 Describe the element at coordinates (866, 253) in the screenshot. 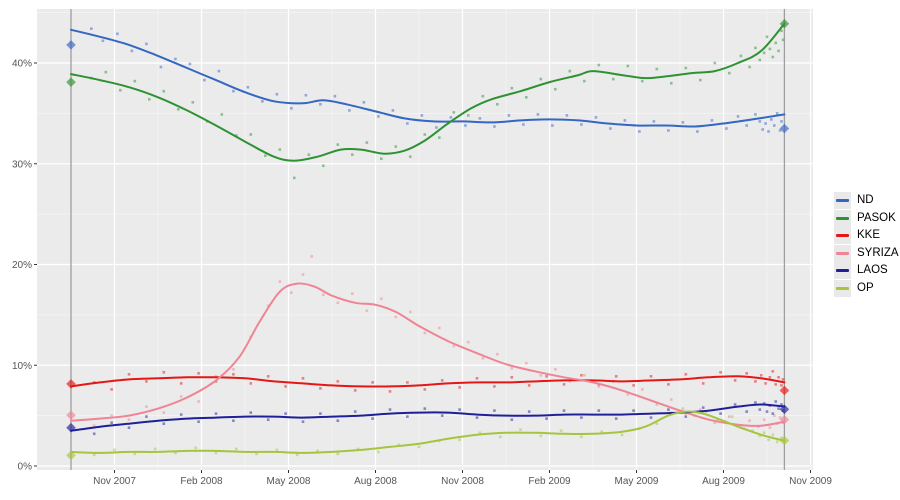

I see `legend-item-syriza: SYRIZA` at that location.